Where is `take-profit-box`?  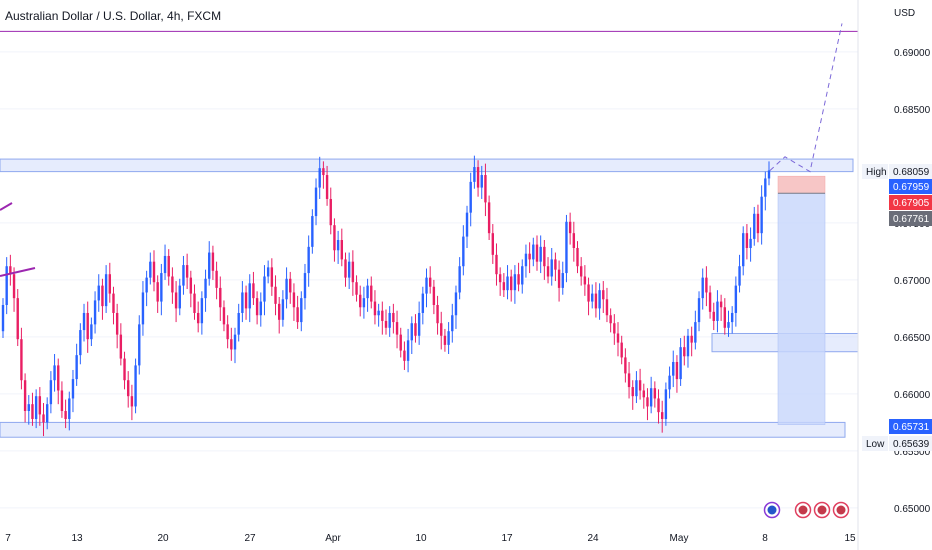
take-profit-box is located at coordinates (801, 309).